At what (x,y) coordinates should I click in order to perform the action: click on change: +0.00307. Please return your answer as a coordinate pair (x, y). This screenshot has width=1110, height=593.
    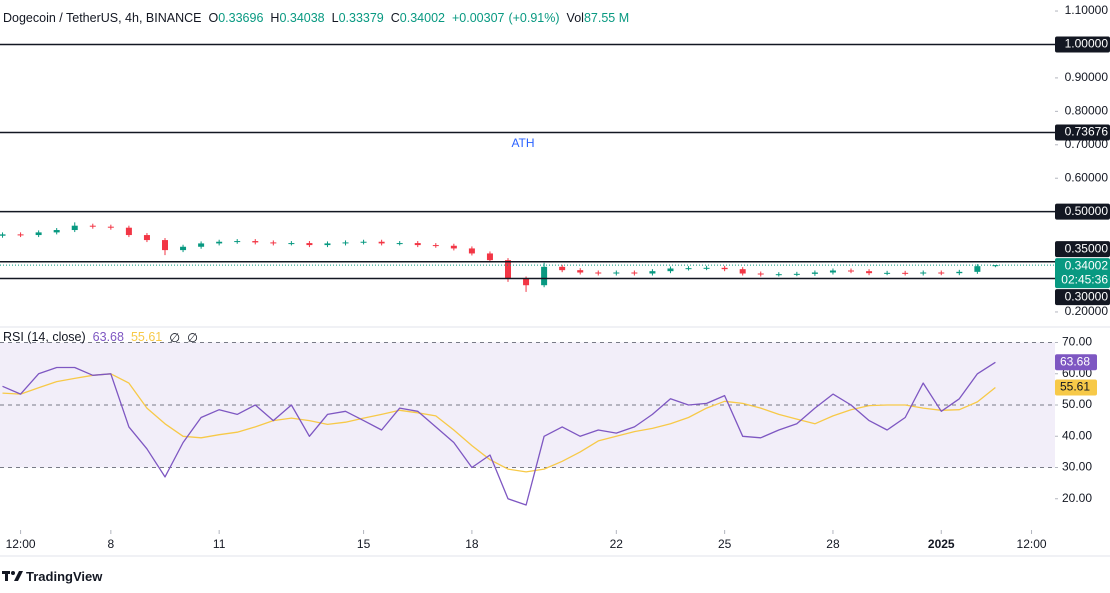
    Looking at the image, I should click on (478, 18).